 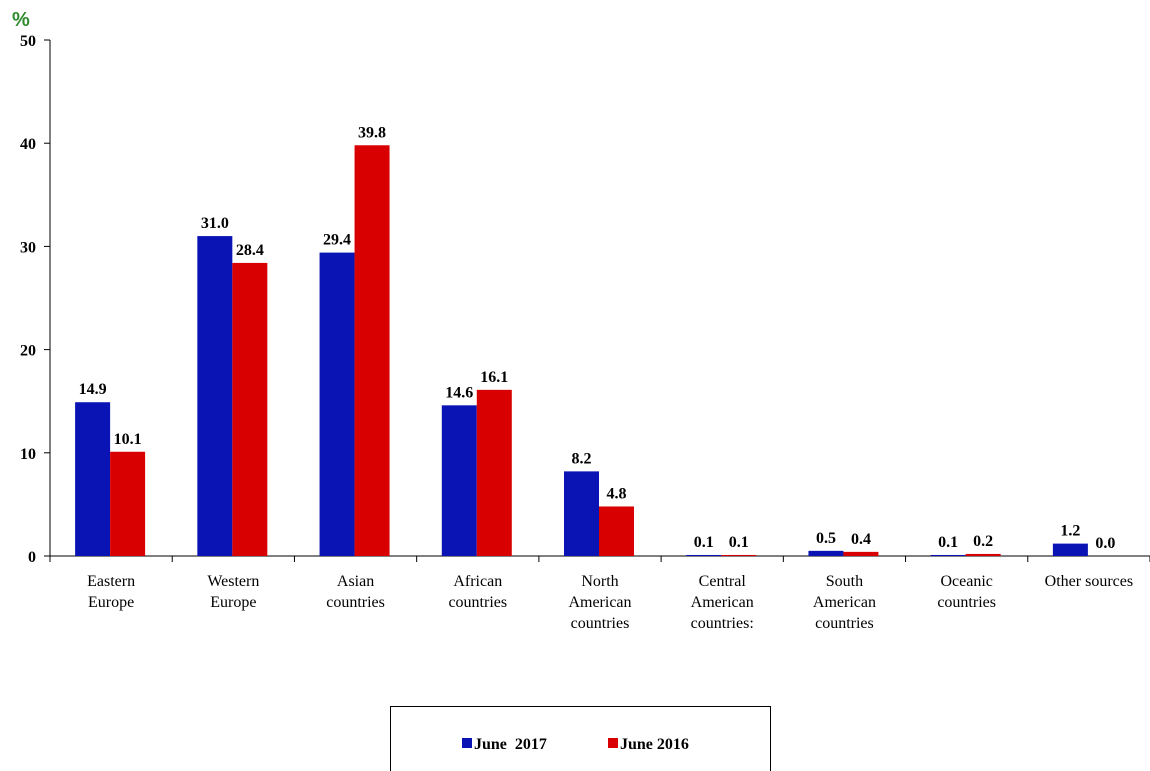 What do you see at coordinates (654, 744) in the screenshot?
I see `legend-label: June 2016` at bounding box center [654, 744].